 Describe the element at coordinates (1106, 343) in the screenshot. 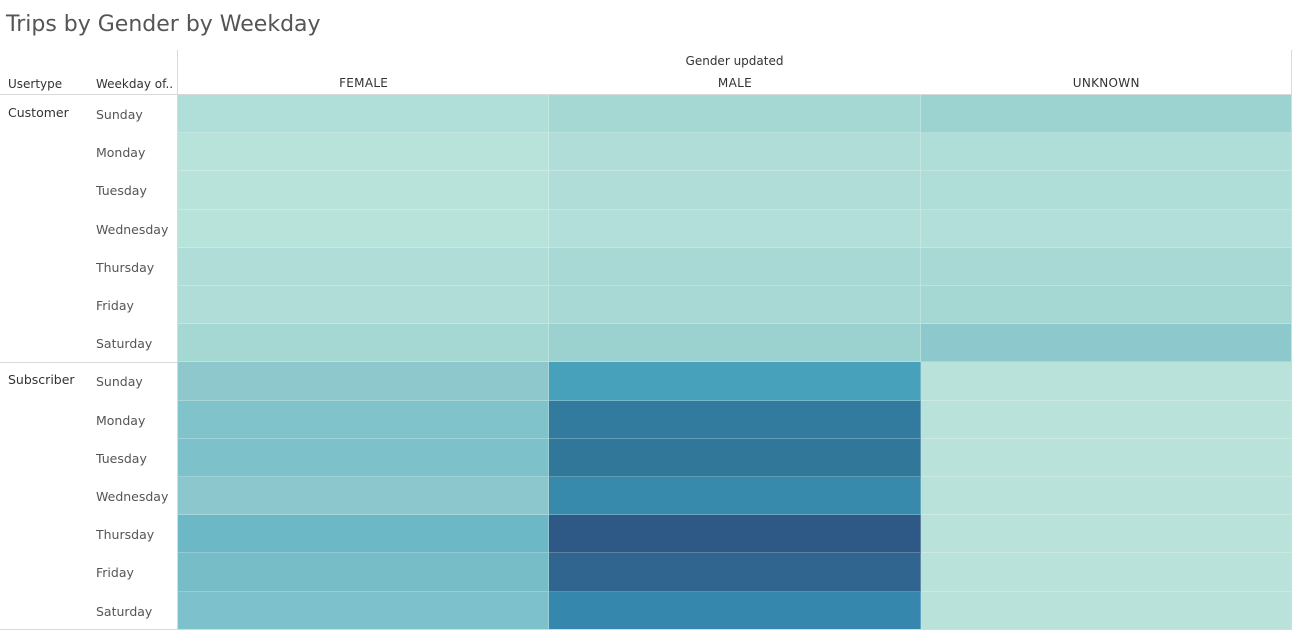

I see `heat-cell-customer-saturday-unknown` at that location.